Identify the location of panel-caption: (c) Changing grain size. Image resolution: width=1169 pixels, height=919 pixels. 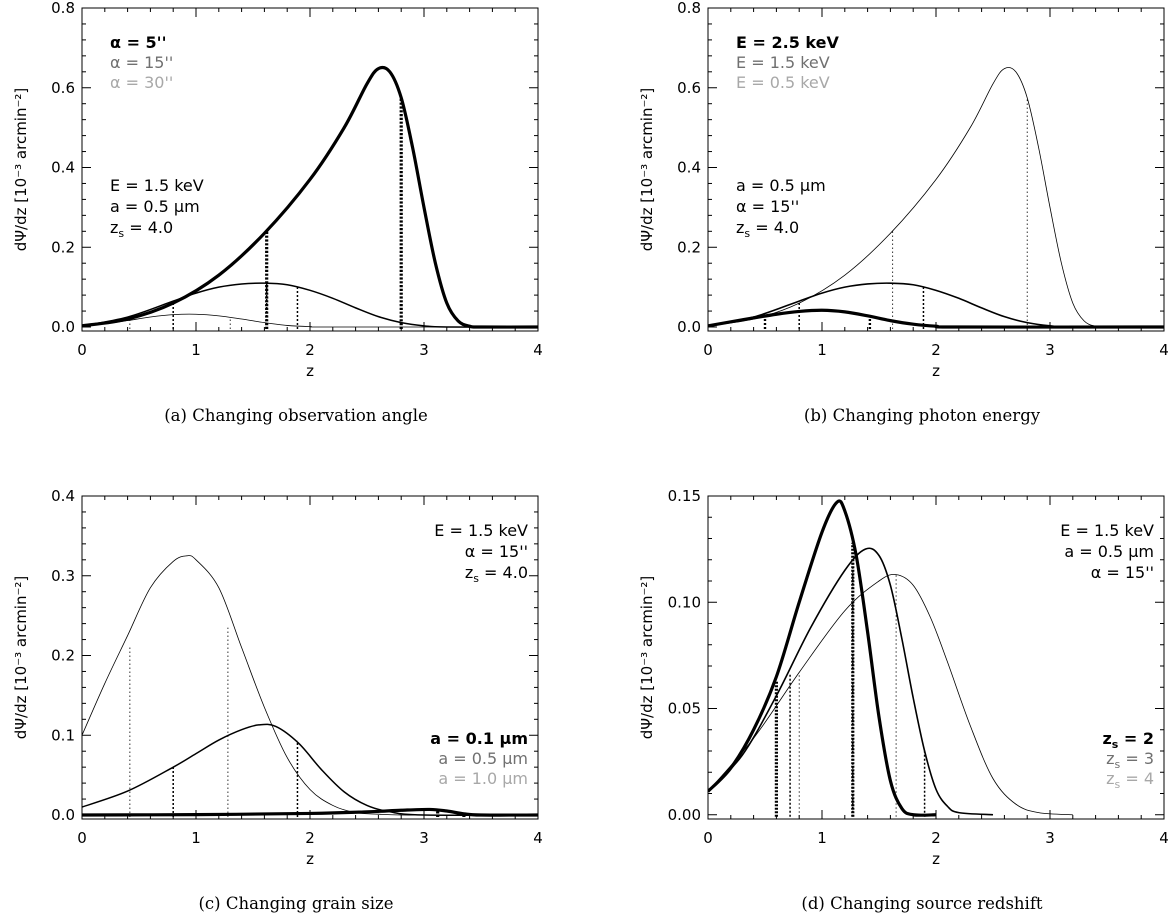
(296, 903).